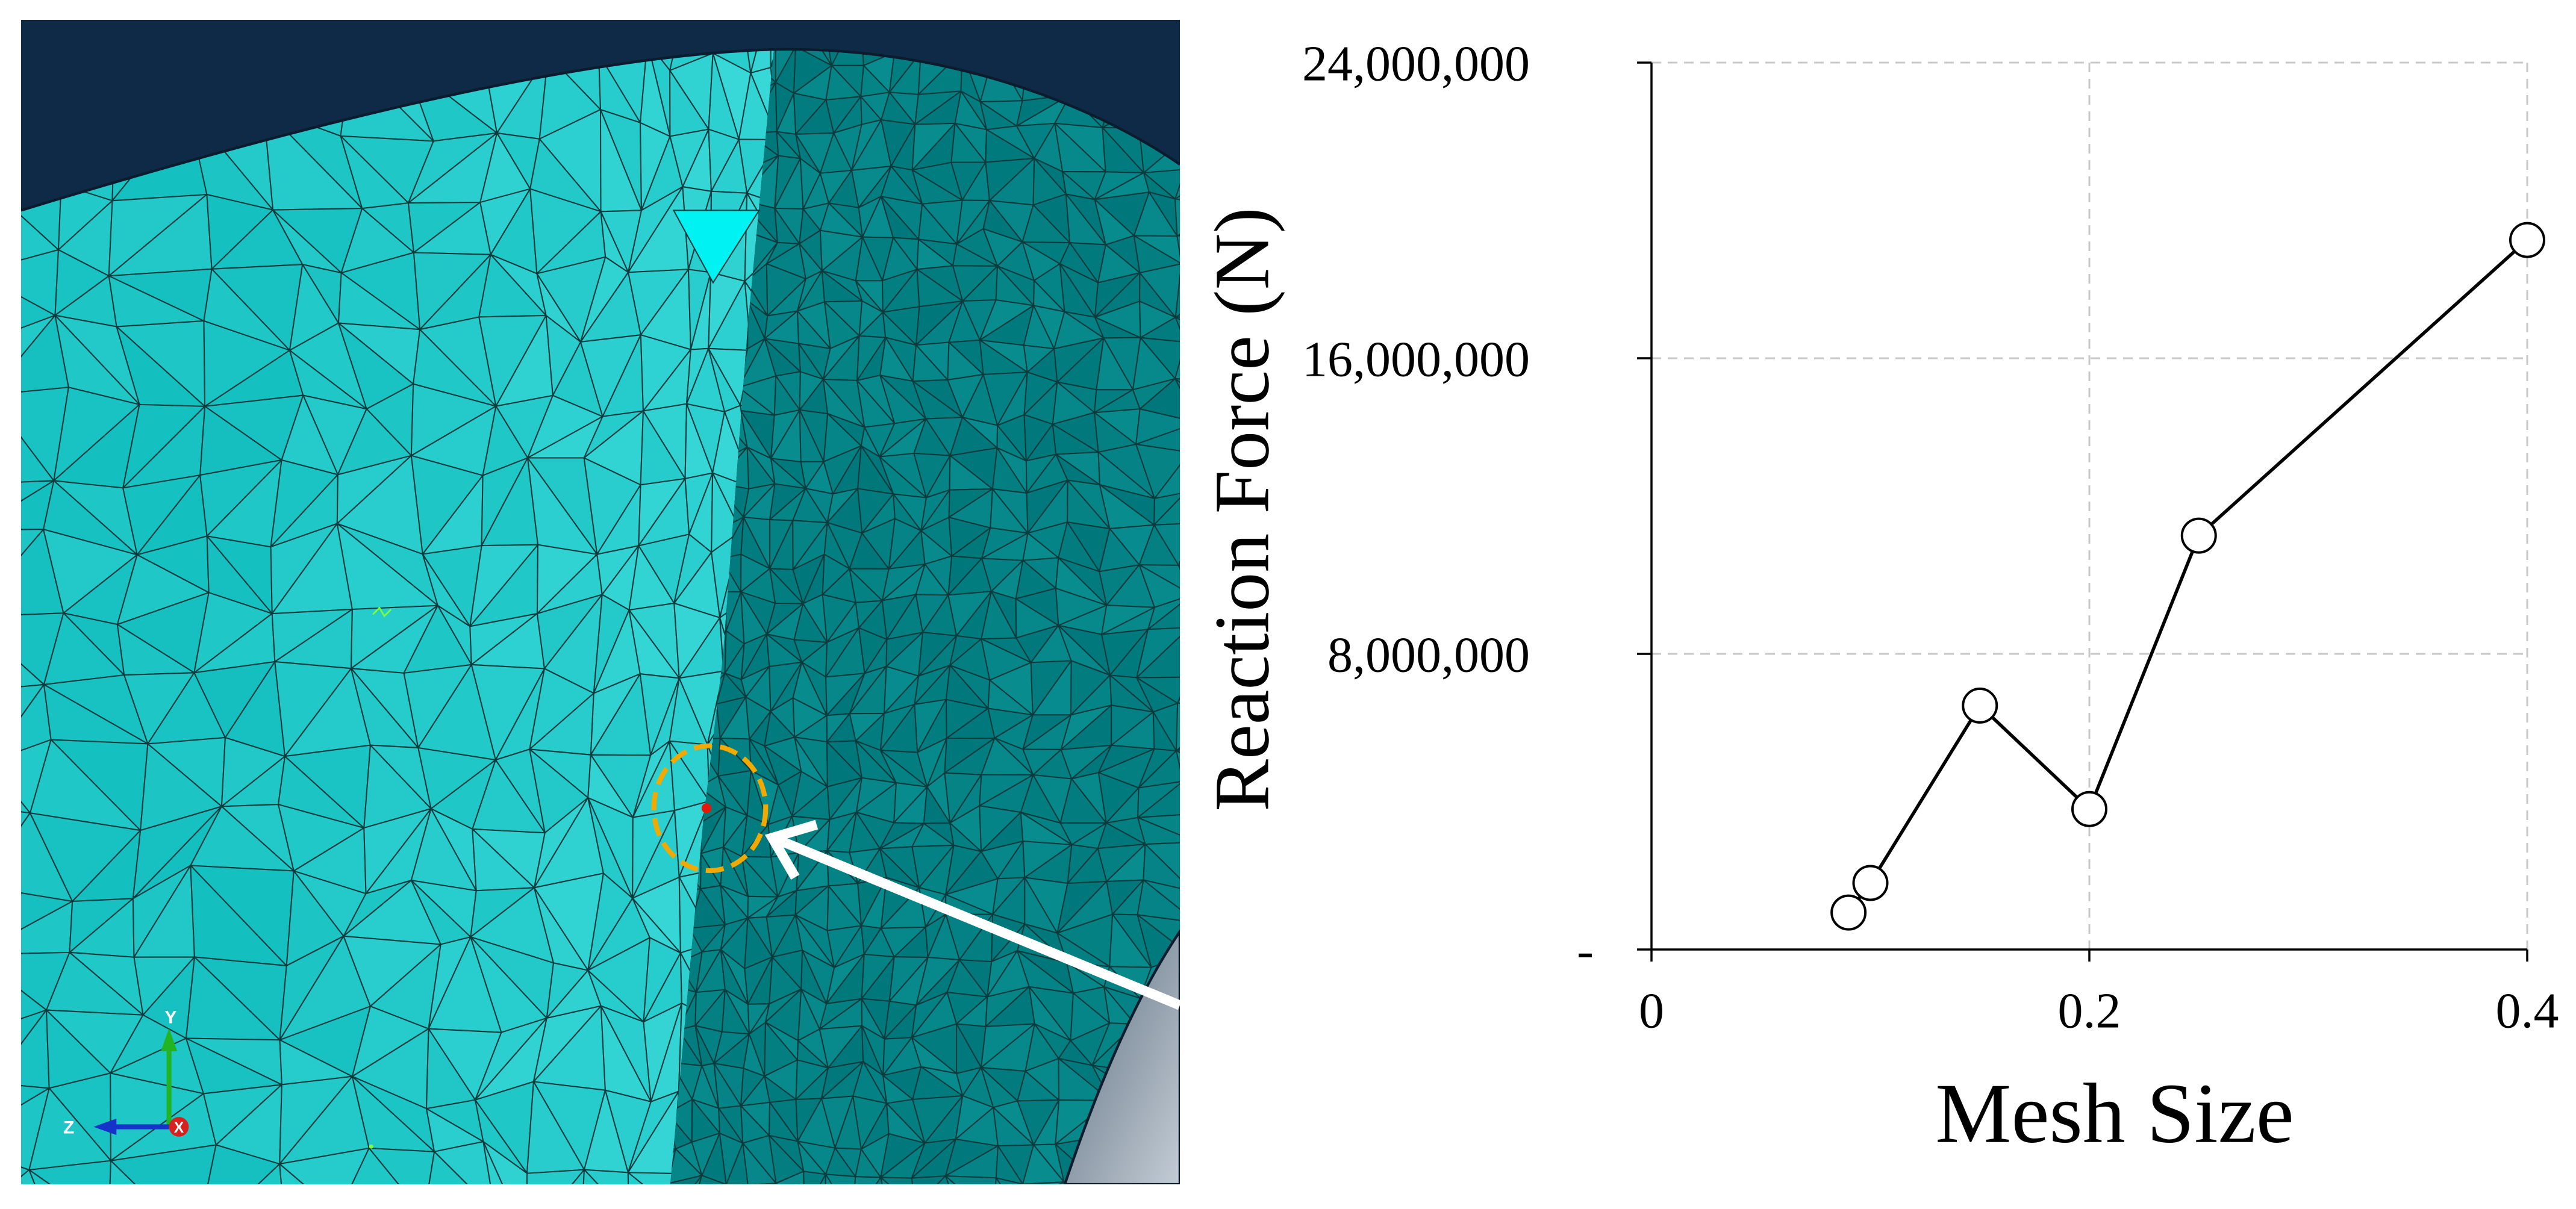 Image resolution: width=2576 pixels, height=1209 pixels. What do you see at coordinates (1585, 950) in the screenshot?
I see `y-tick-label: -` at bounding box center [1585, 950].